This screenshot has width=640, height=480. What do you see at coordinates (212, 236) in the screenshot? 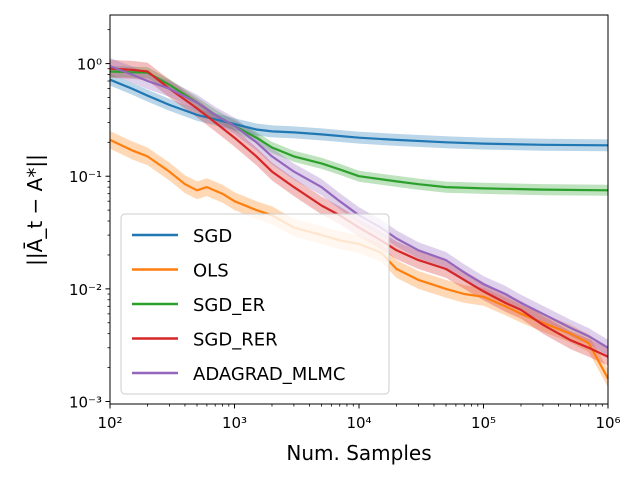
I see `legend-label-sgd: SGD` at bounding box center [212, 236].